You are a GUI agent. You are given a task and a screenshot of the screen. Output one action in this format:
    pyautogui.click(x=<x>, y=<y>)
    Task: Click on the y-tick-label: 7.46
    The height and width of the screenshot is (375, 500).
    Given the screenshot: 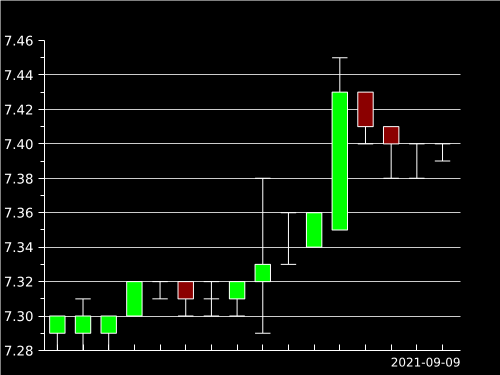 What is the action you would take?
    pyautogui.click(x=19, y=42)
    